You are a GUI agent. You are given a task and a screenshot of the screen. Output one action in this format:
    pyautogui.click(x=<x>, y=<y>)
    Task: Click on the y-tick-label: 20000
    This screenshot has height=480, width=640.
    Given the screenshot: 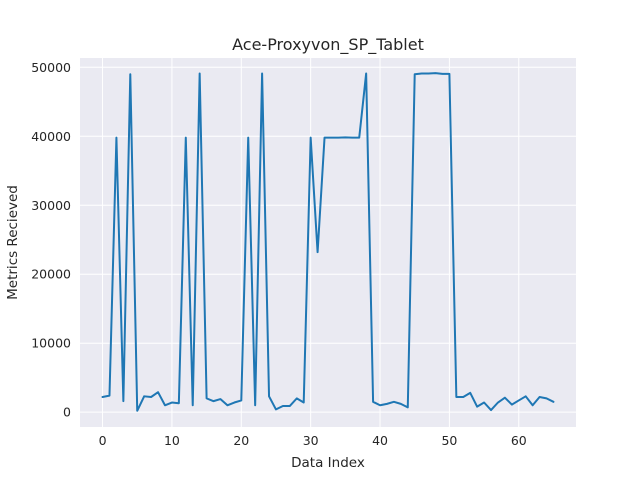 What is the action you would take?
    pyautogui.click(x=51, y=274)
    